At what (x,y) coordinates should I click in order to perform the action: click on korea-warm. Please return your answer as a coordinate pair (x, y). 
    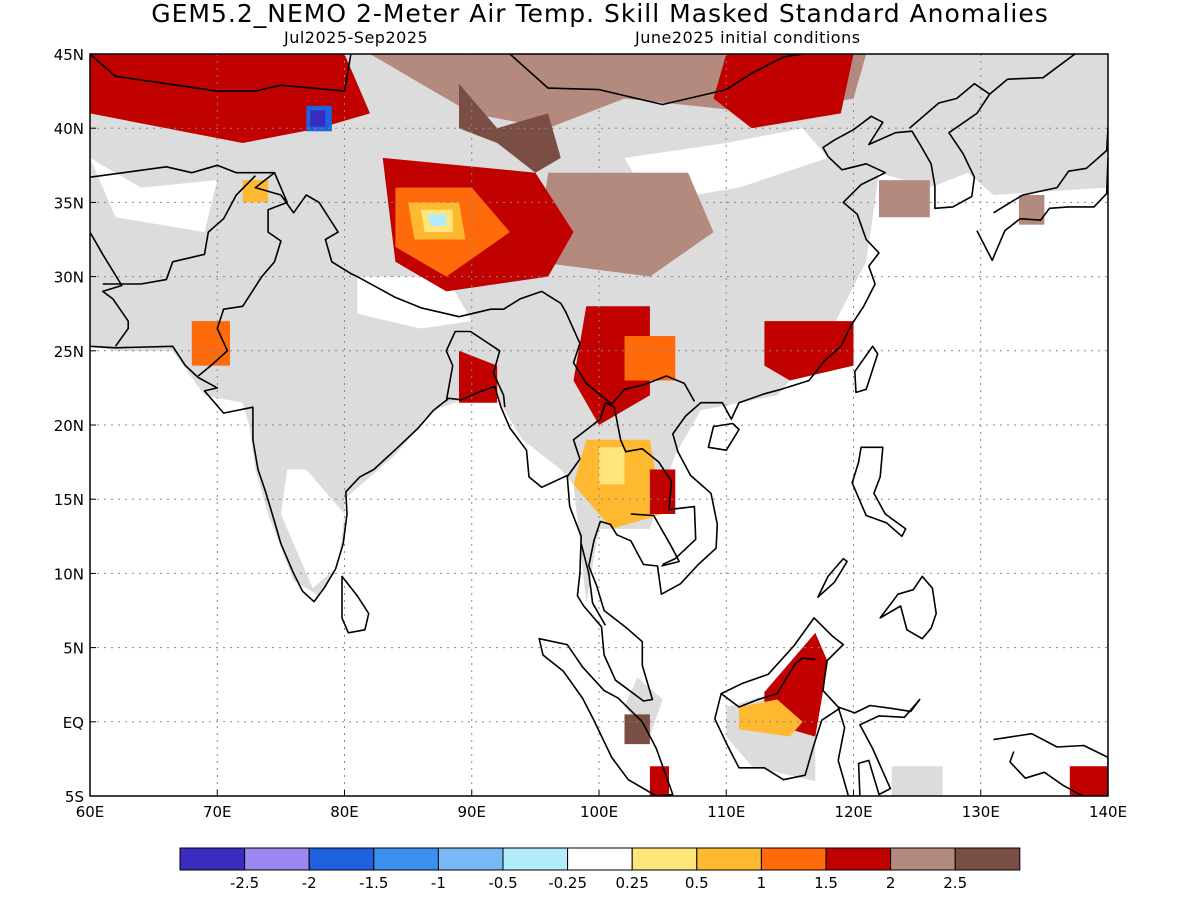
    Looking at the image, I should click on (904, 199).